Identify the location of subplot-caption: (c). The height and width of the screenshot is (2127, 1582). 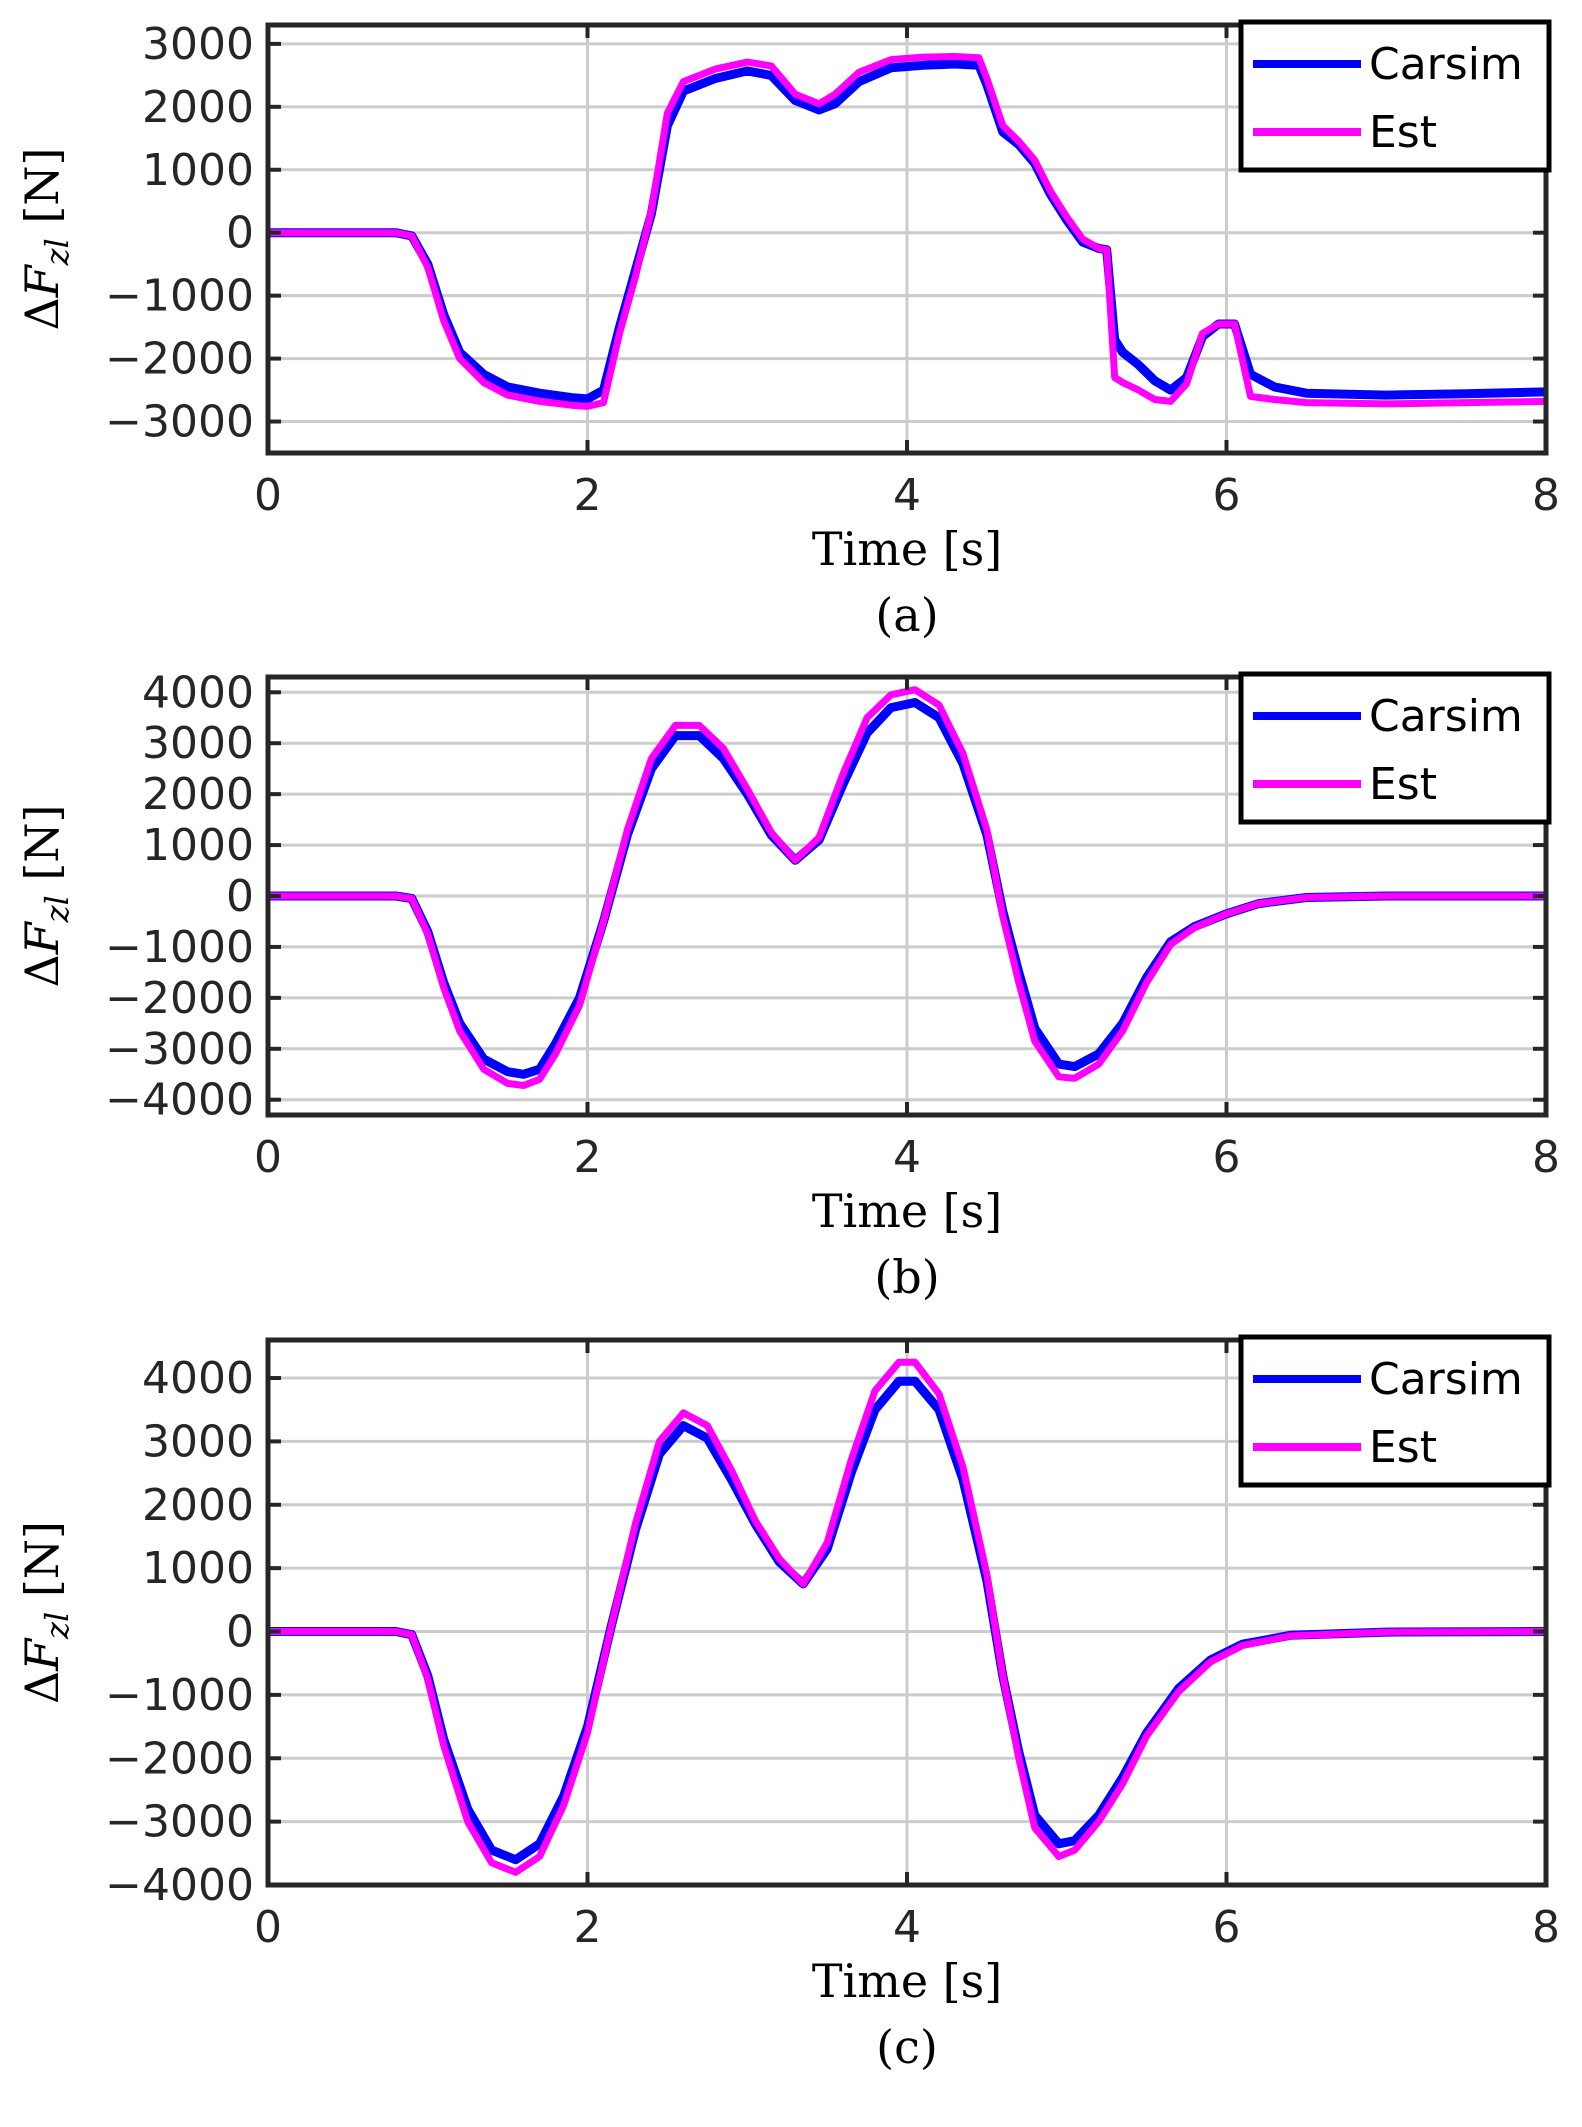
(907, 2047).